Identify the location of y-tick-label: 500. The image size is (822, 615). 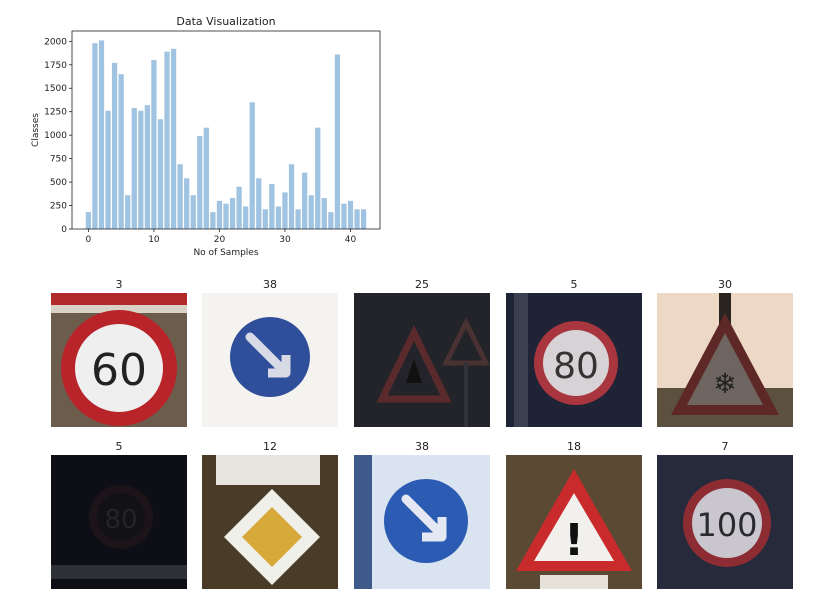
(58, 183).